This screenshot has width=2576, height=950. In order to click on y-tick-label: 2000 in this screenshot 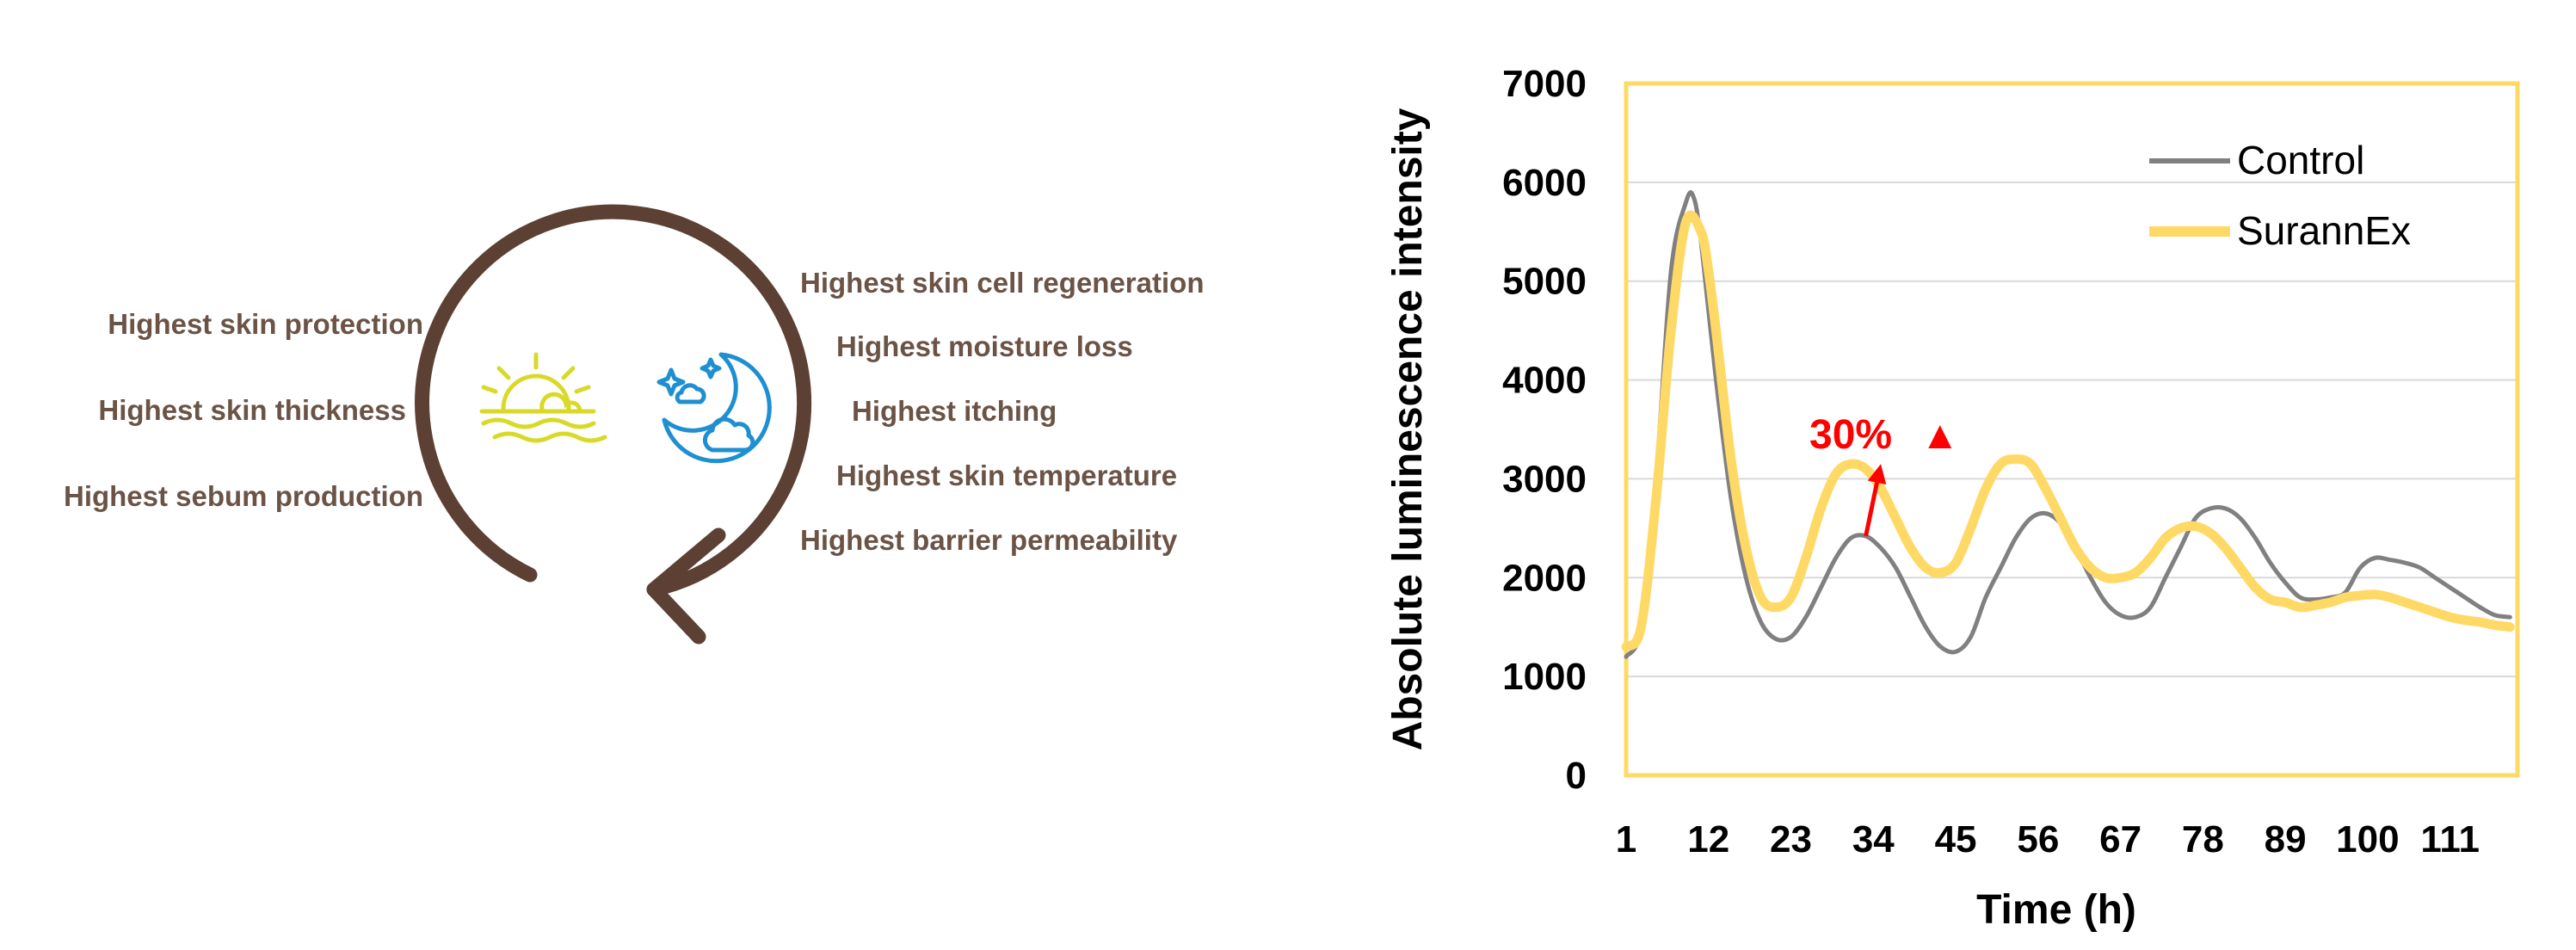, I will do `click(1545, 578)`.